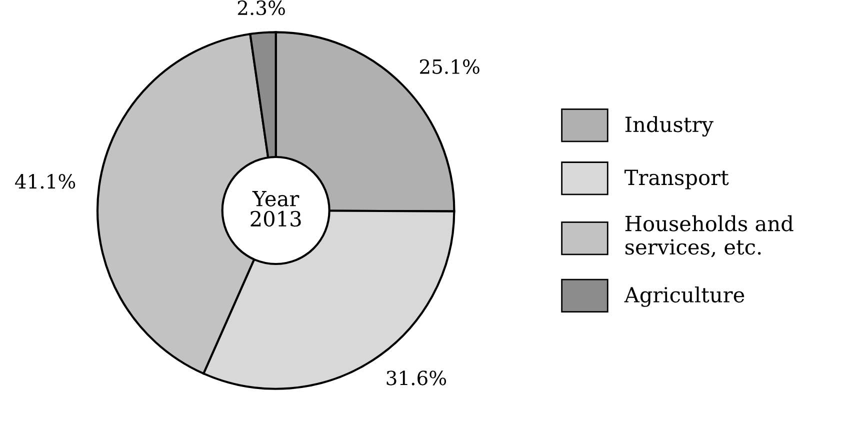 This screenshot has height=421, width=862. What do you see at coordinates (684, 296) in the screenshot?
I see `legend-label: Agriculture` at bounding box center [684, 296].